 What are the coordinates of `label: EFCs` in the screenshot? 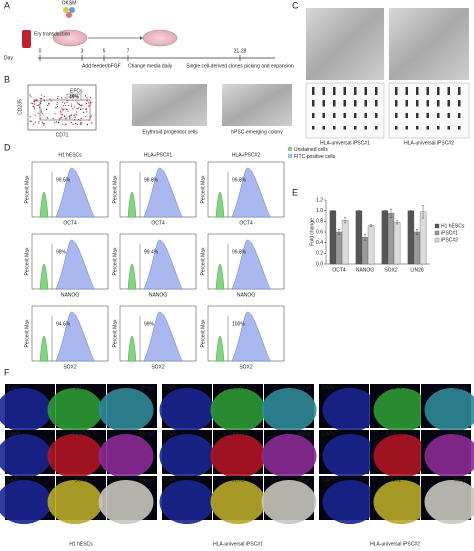 It's located at (76, 91).